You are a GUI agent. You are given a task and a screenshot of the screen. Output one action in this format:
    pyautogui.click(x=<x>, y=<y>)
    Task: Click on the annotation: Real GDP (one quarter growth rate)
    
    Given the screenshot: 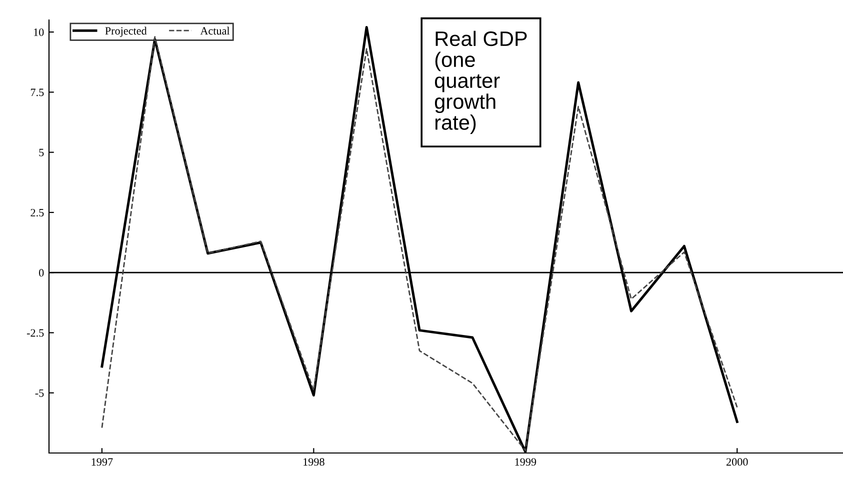 What is the action you would take?
    pyautogui.click(x=480, y=82)
    